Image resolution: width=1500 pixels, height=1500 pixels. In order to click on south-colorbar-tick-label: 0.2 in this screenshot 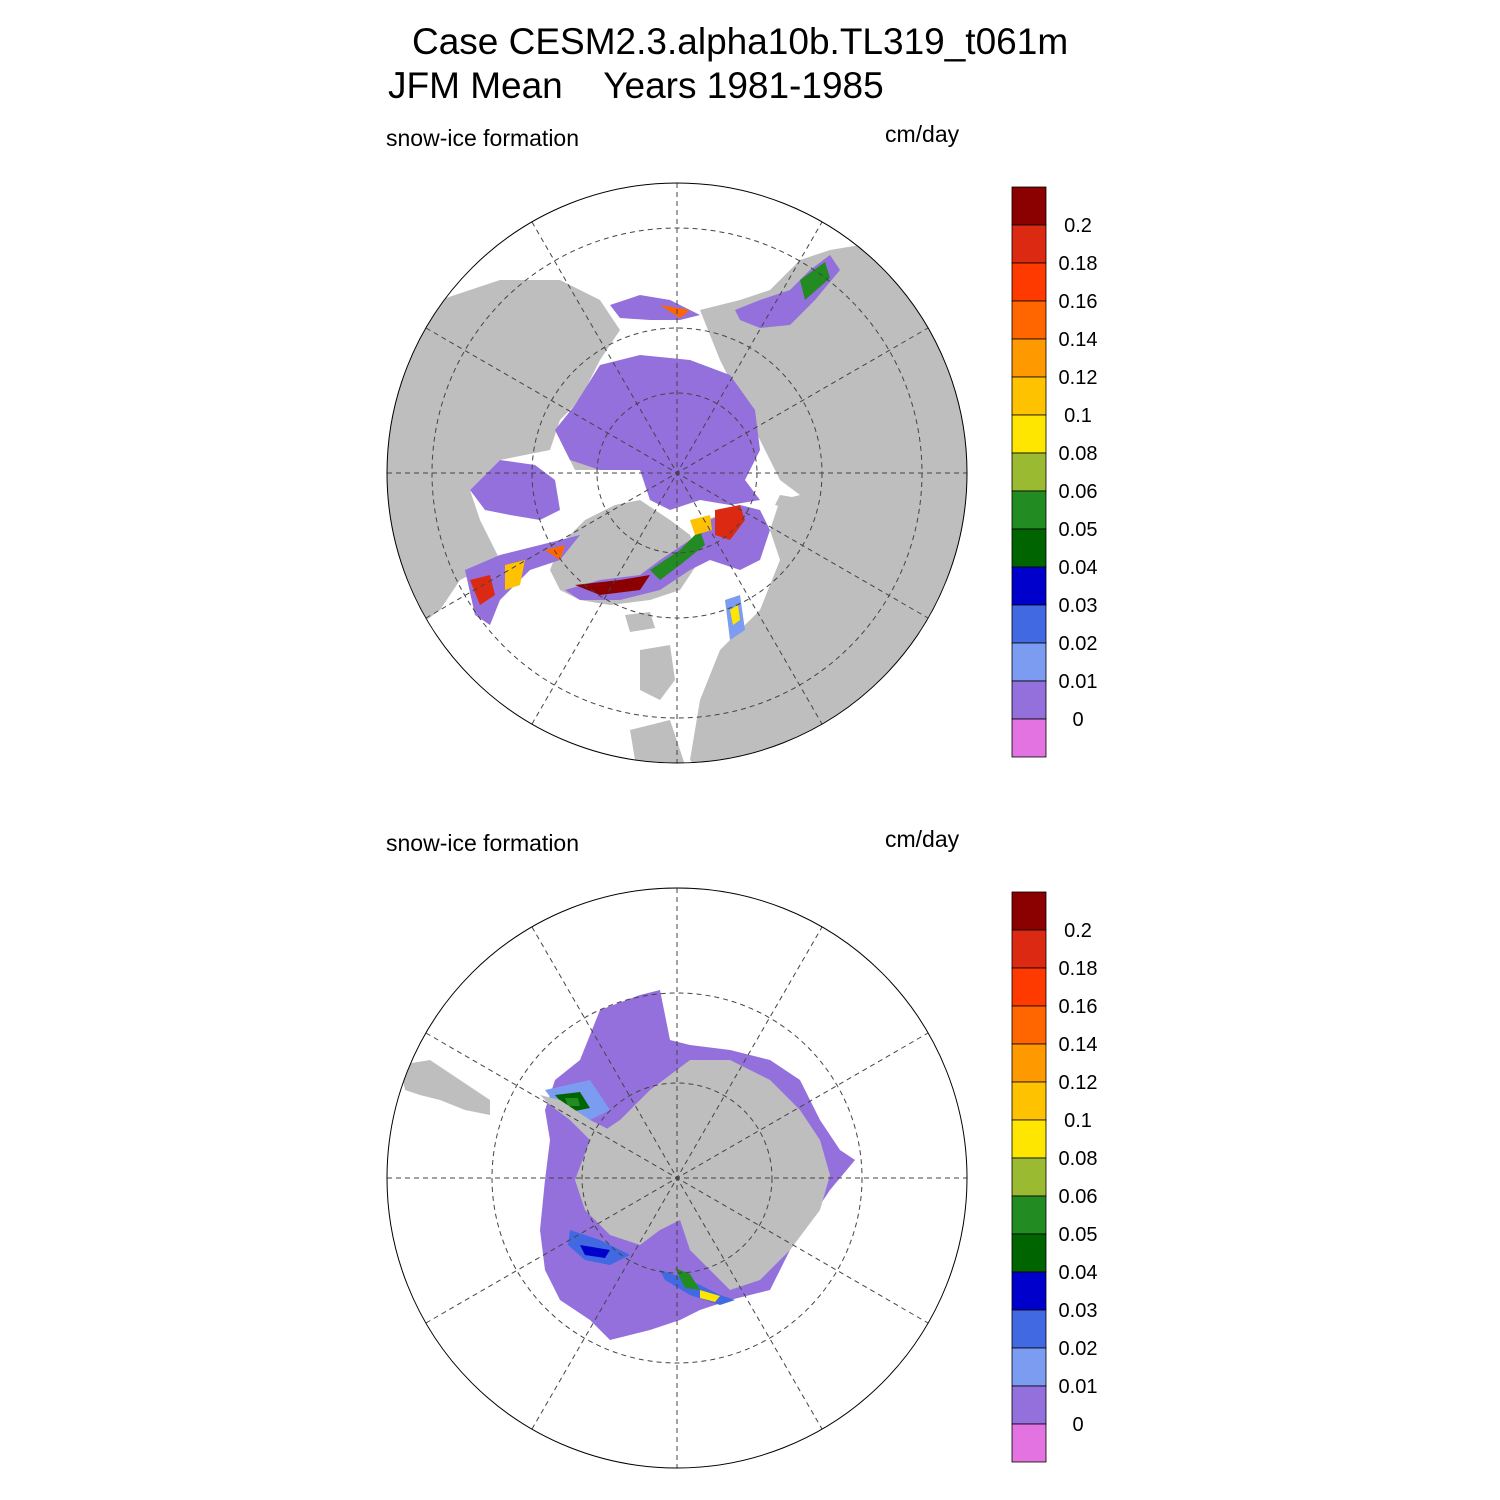, I will do `click(1078, 931)`.